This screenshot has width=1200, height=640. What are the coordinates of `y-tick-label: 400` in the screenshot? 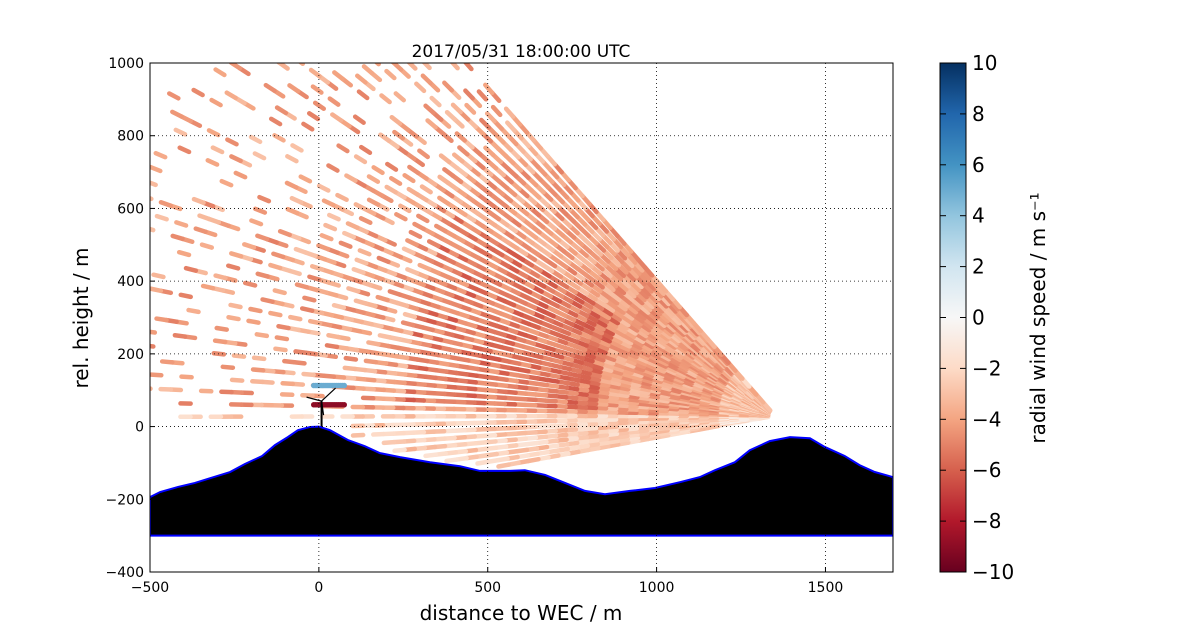 It's located at (130, 282).